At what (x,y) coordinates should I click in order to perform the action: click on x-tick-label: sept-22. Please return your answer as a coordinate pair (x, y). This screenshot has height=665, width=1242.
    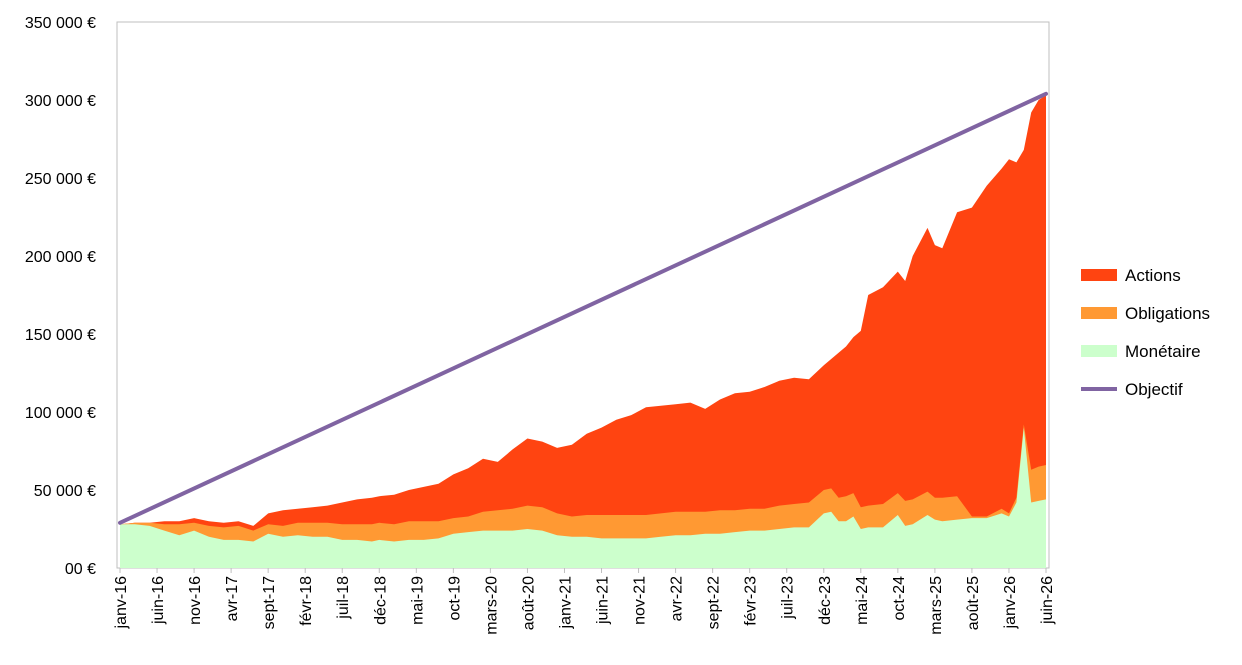
    Looking at the image, I should click on (714, 602).